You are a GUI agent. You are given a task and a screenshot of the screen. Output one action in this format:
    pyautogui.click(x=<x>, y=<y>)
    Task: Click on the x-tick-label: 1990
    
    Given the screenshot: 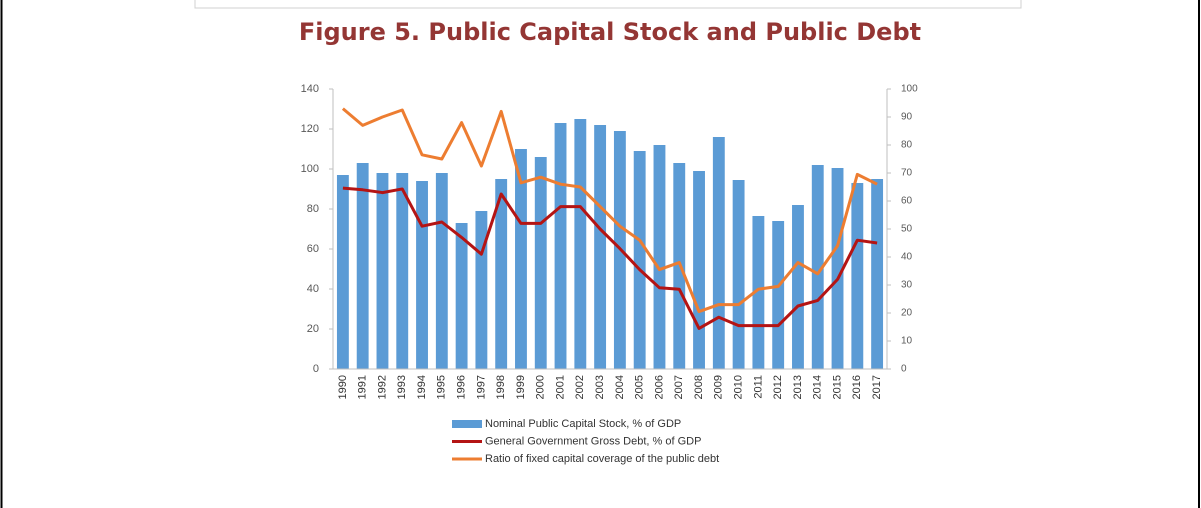 What is the action you would take?
    pyautogui.click(x=343, y=387)
    